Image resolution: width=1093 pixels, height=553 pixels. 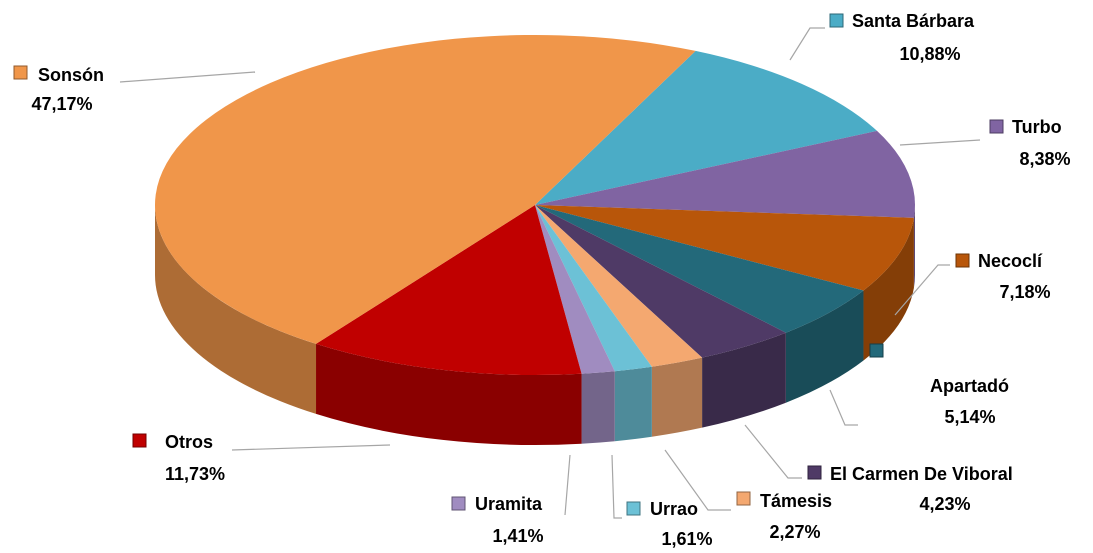 I want to click on slice-value: 2,27%, so click(x=794, y=532).